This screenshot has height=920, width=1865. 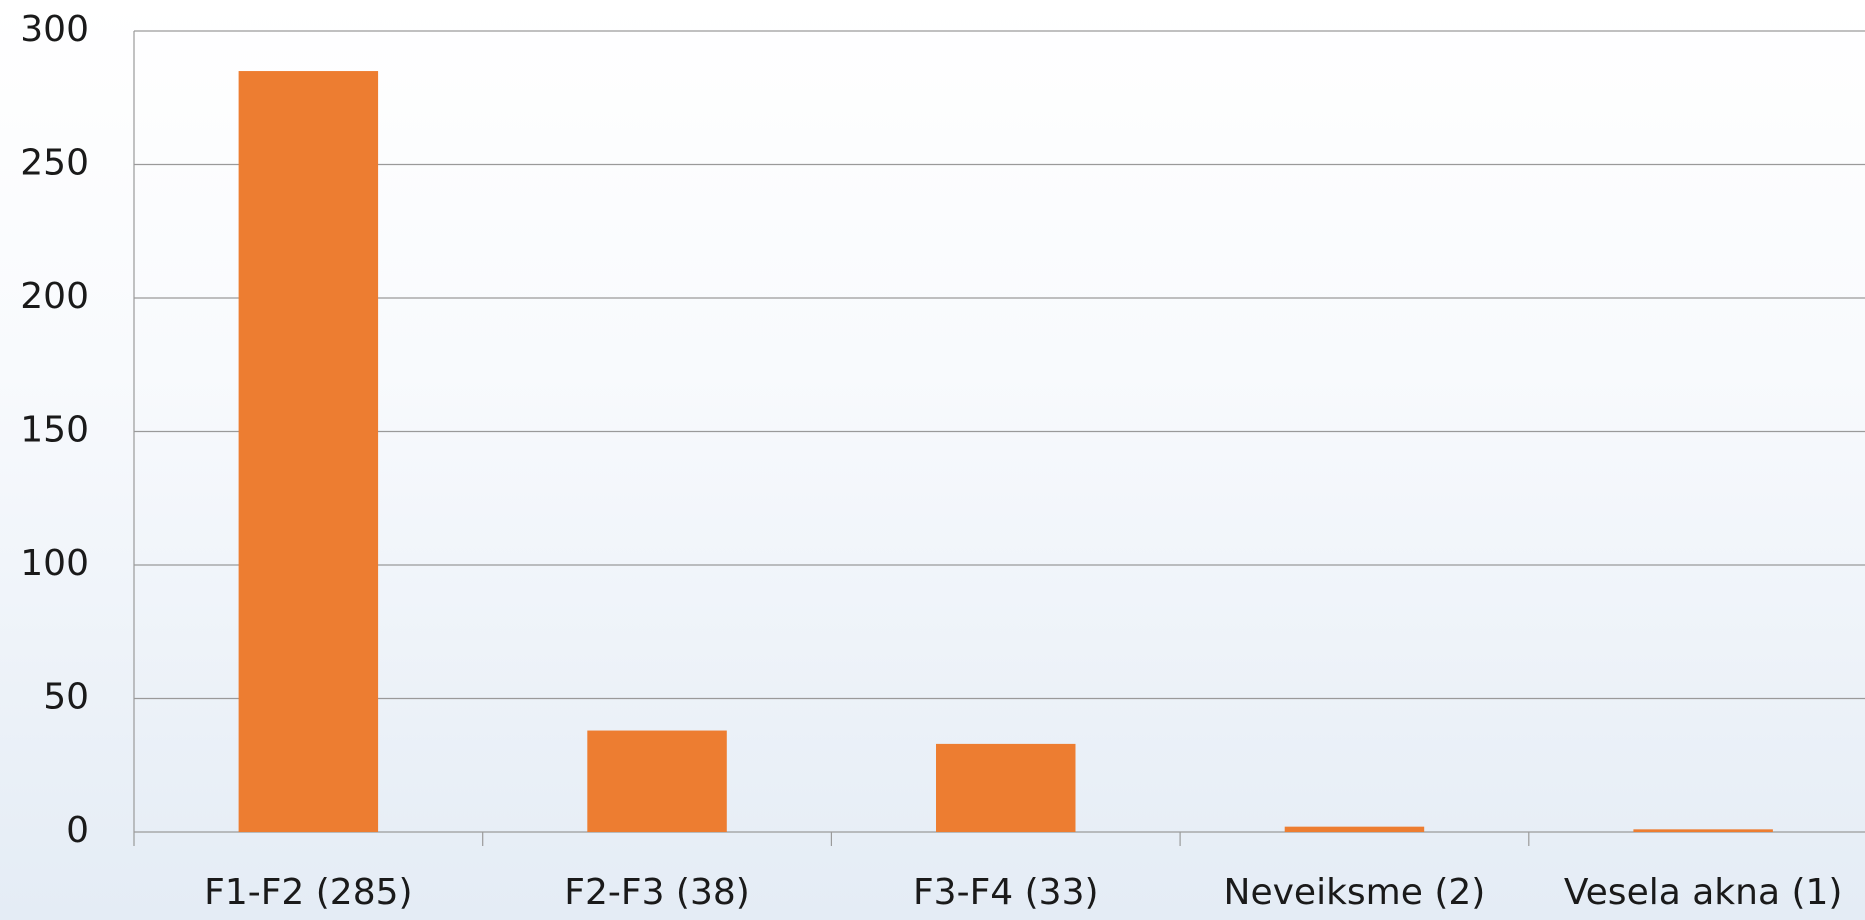 I want to click on y-tick-label: 100, so click(x=54, y=563).